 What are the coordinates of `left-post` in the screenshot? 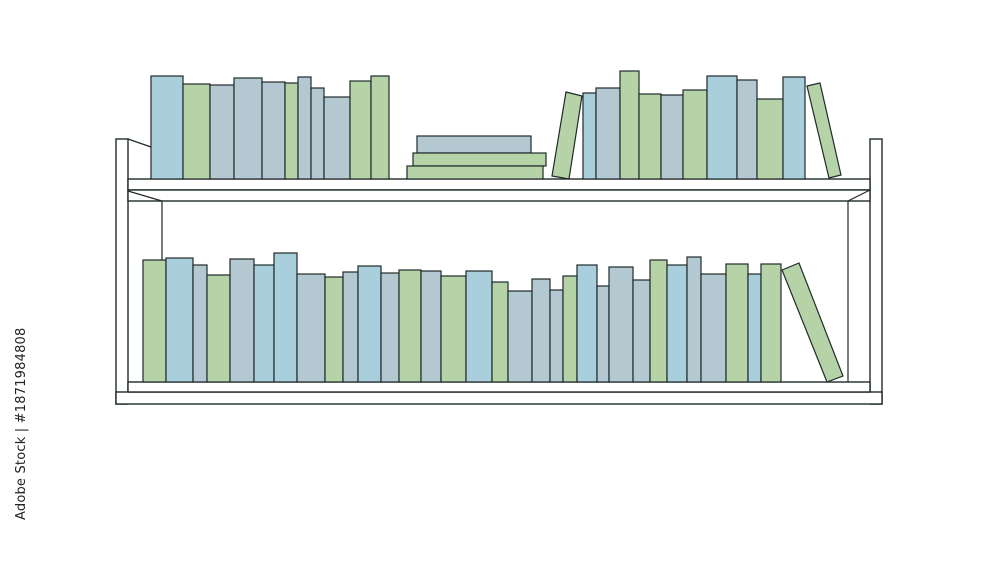 It's located at (122, 271).